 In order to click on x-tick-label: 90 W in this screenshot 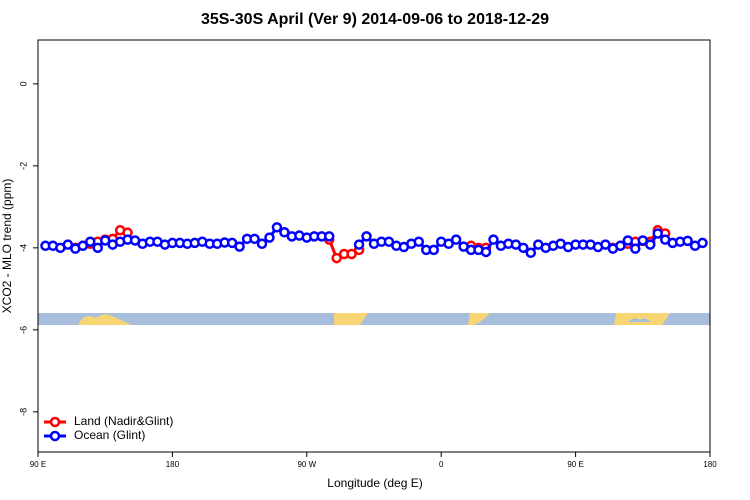, I will do `click(306, 464)`.